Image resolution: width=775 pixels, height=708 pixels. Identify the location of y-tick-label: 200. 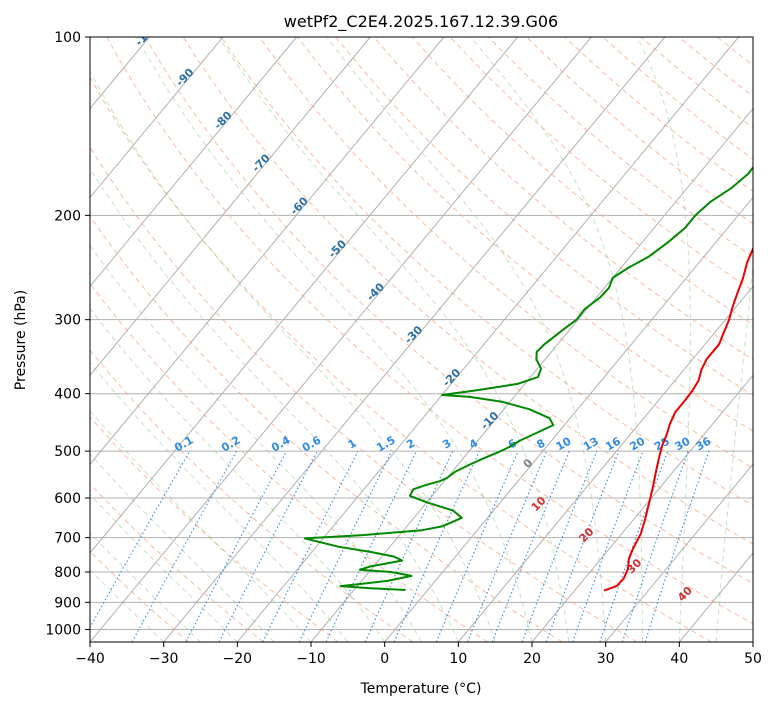
(67, 216).